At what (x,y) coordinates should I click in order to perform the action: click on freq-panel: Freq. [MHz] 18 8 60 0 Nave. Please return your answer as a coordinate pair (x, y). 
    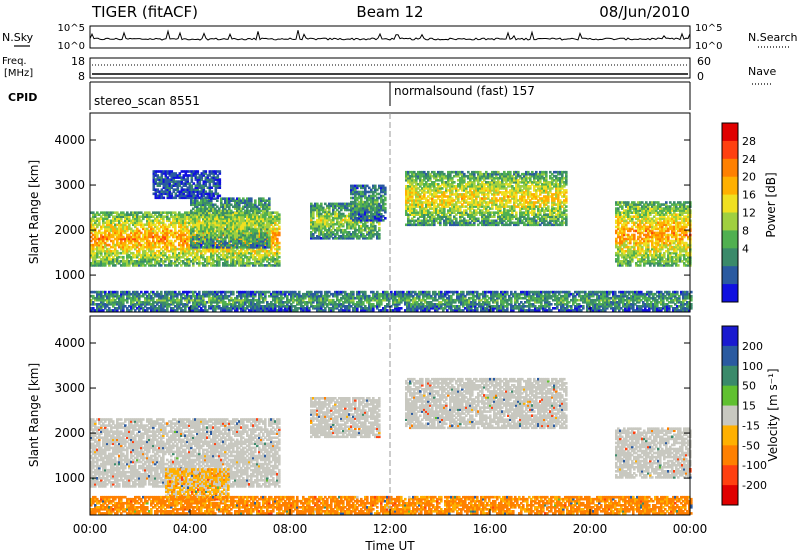
    Looking at the image, I should click on (389, 69).